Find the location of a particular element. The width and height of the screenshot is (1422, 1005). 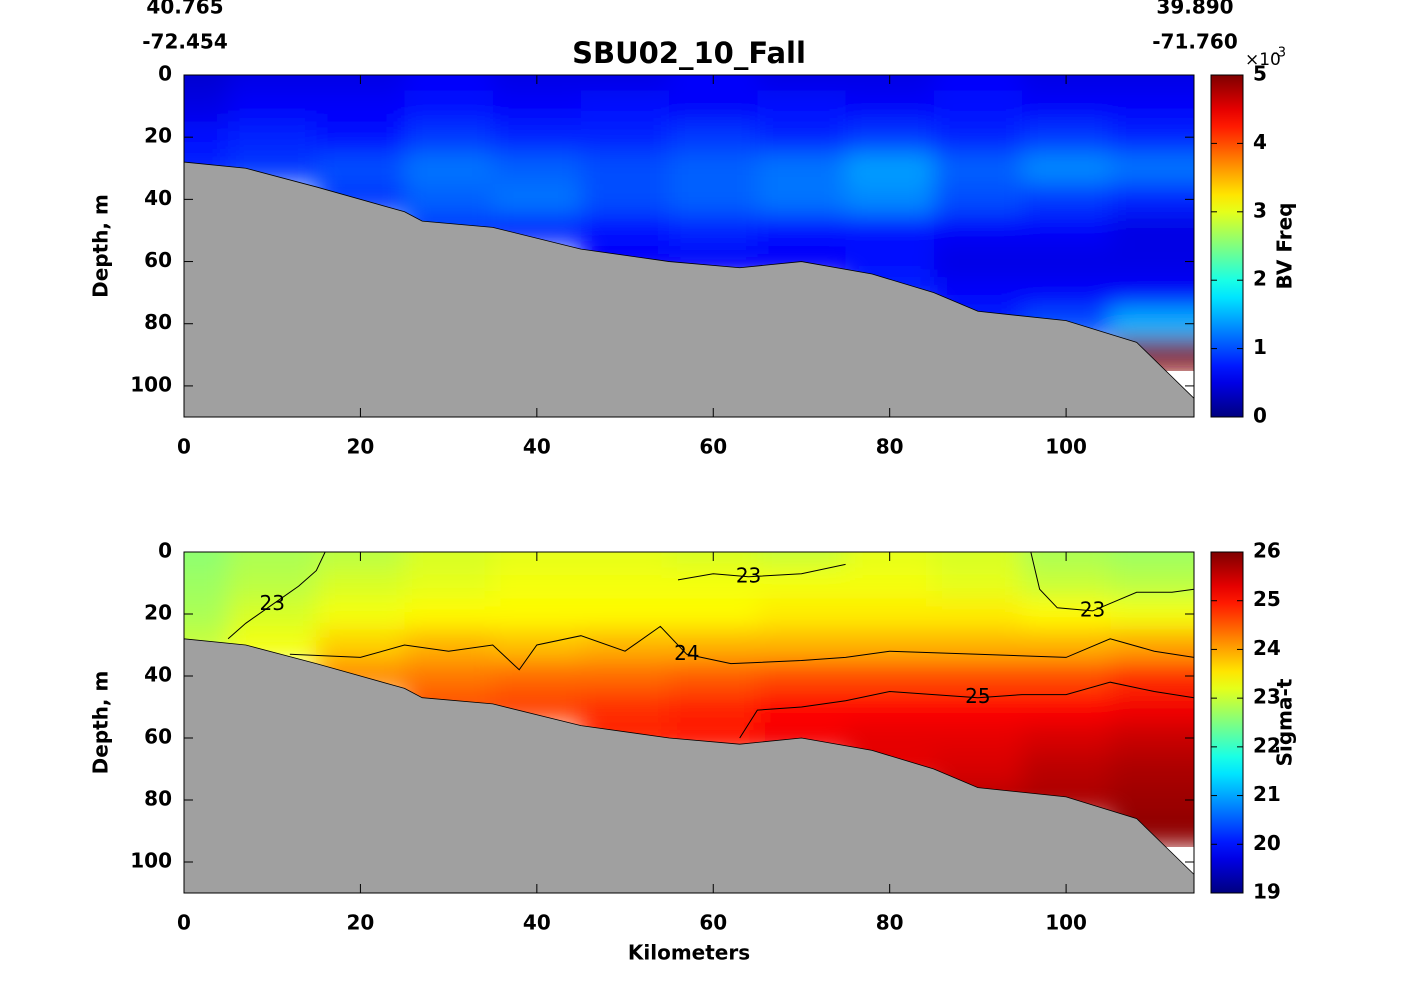

x-tick-label: 0 is located at coordinates (184, 447).